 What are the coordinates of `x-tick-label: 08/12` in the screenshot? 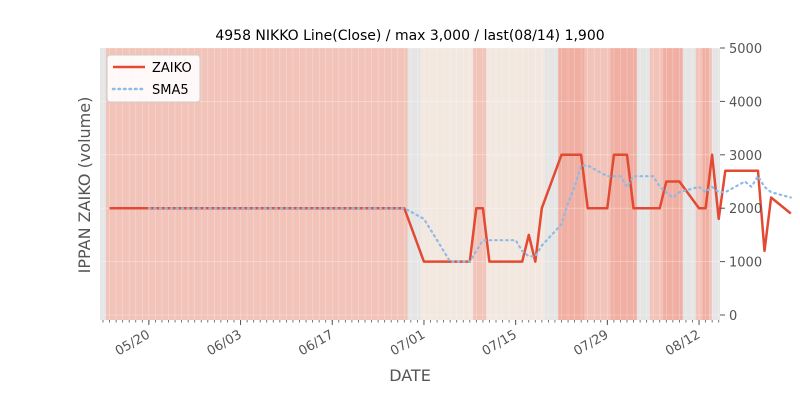 It's located at (683, 343).